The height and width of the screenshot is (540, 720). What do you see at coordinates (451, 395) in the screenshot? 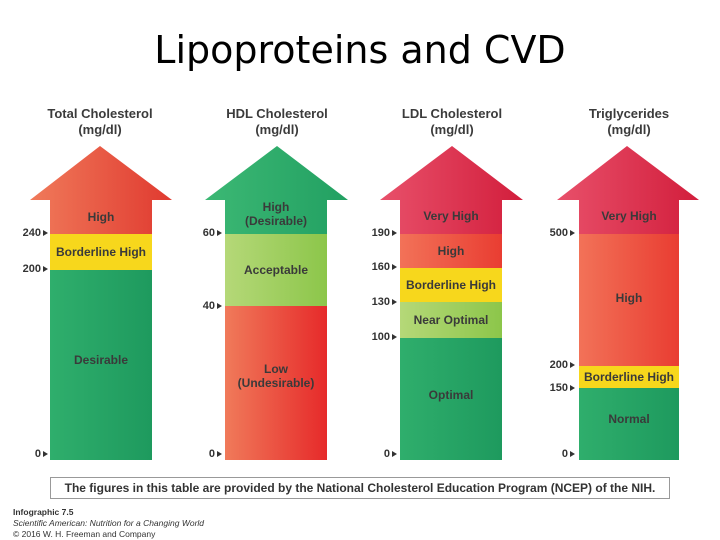
I see `segment-optimal: Optimal` at bounding box center [451, 395].